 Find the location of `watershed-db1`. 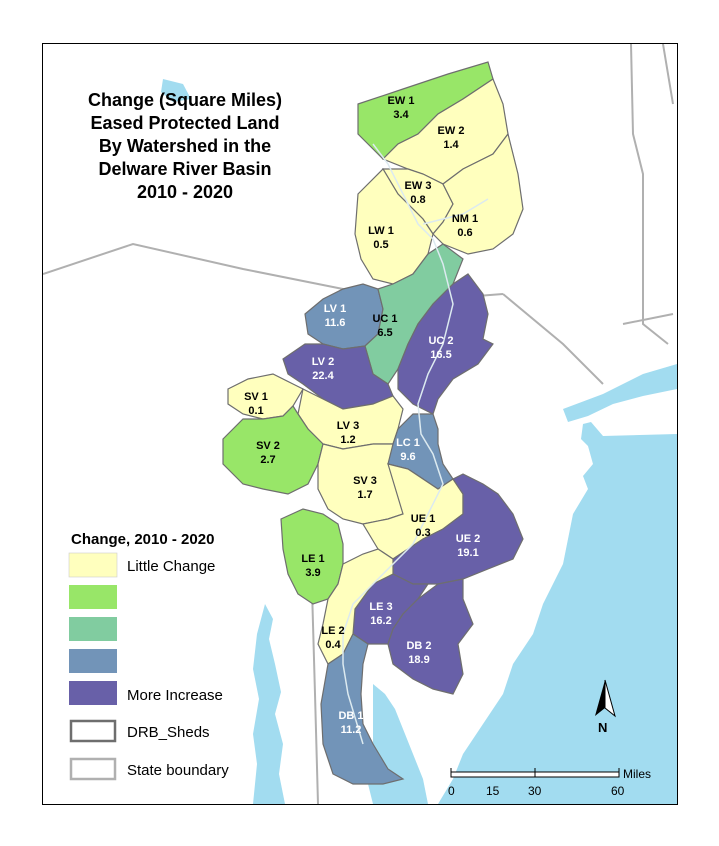

watershed-db1 is located at coordinates (362, 709).